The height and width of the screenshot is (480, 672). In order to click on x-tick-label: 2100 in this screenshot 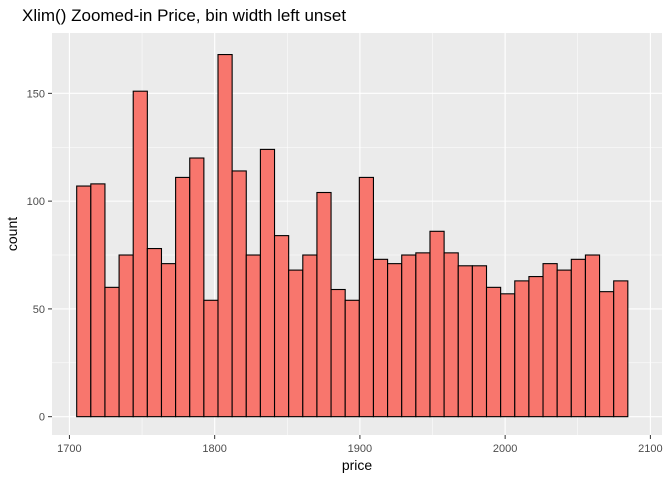, I will do `click(650, 449)`.